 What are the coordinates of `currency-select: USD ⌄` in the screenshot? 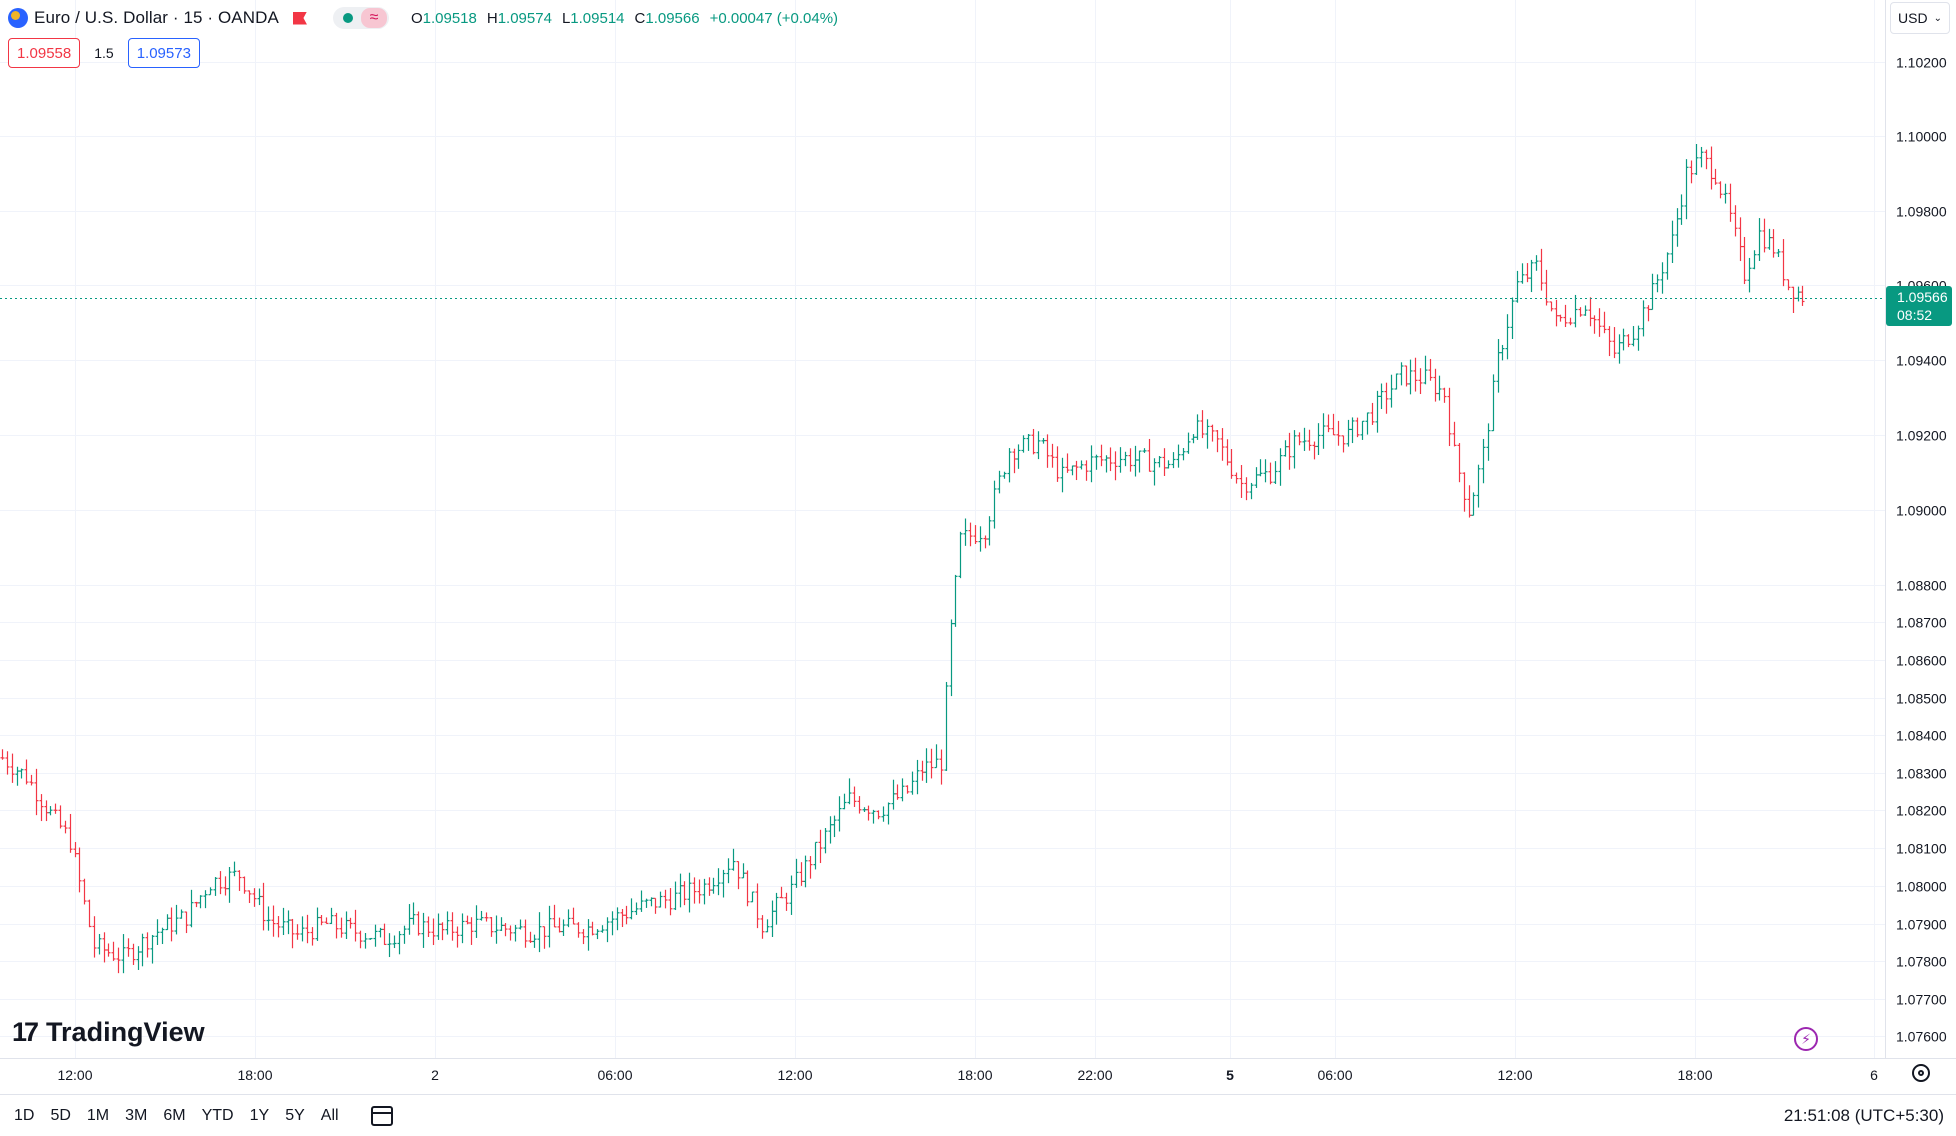 It's located at (1920, 18).